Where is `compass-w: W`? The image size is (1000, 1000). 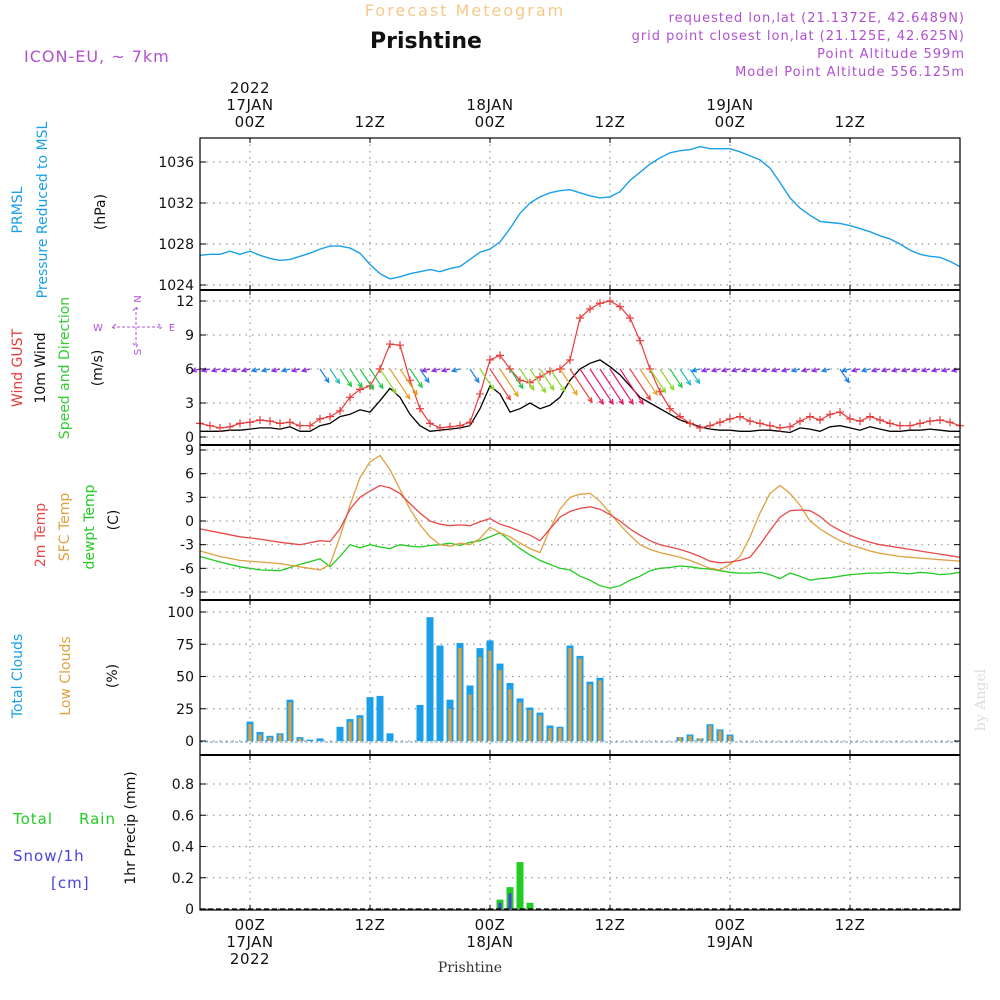
compass-w: W is located at coordinates (98, 328).